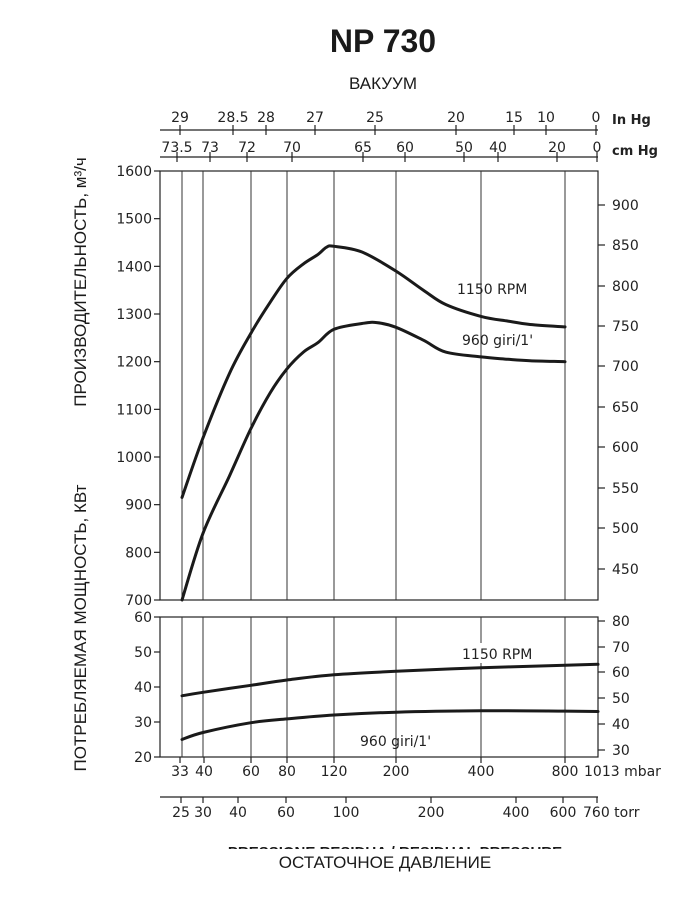 Image resolution: width=700 pixels, height=900 pixels. Describe the element at coordinates (625, 489) in the screenshot. I see `capacity-right-tick-label: 550` at that location.